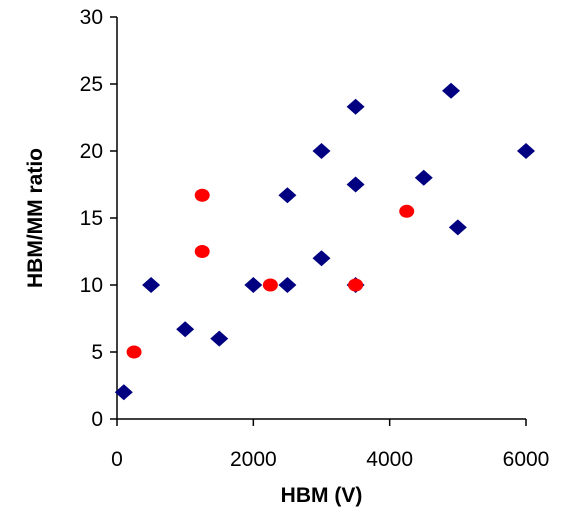 Image resolution: width=562 pixels, height=512 pixels. What do you see at coordinates (322, 495) in the screenshot?
I see `x-axis-title: HBM (V)` at bounding box center [322, 495].